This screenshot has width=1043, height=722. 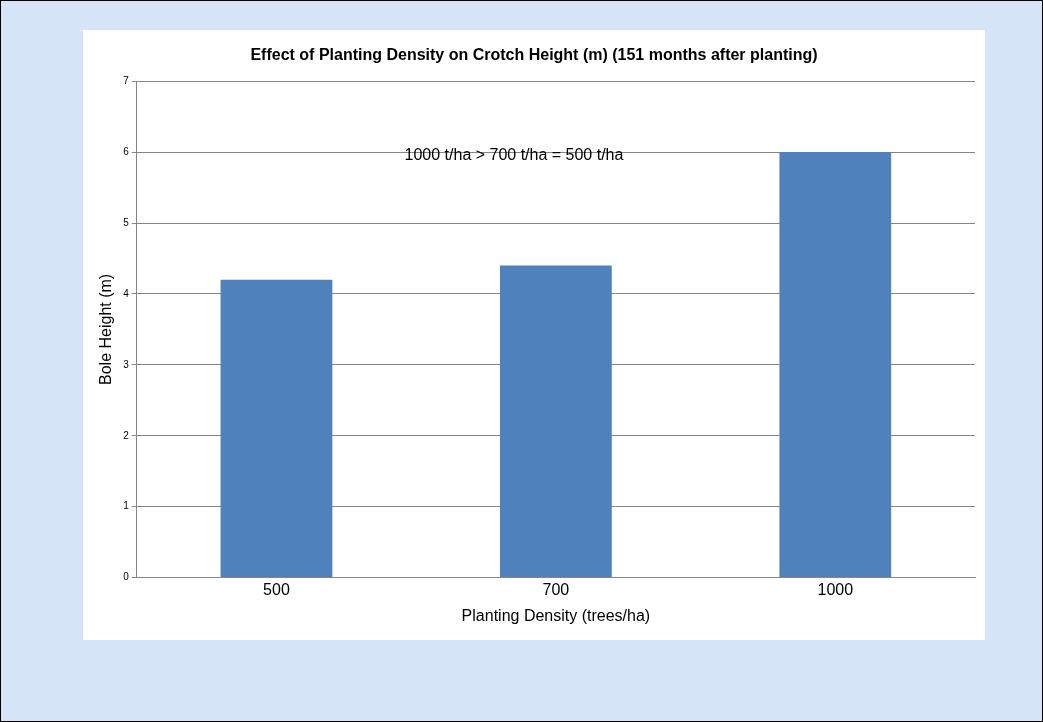 What do you see at coordinates (126, 364) in the screenshot?
I see `y-tick-label: 3` at bounding box center [126, 364].